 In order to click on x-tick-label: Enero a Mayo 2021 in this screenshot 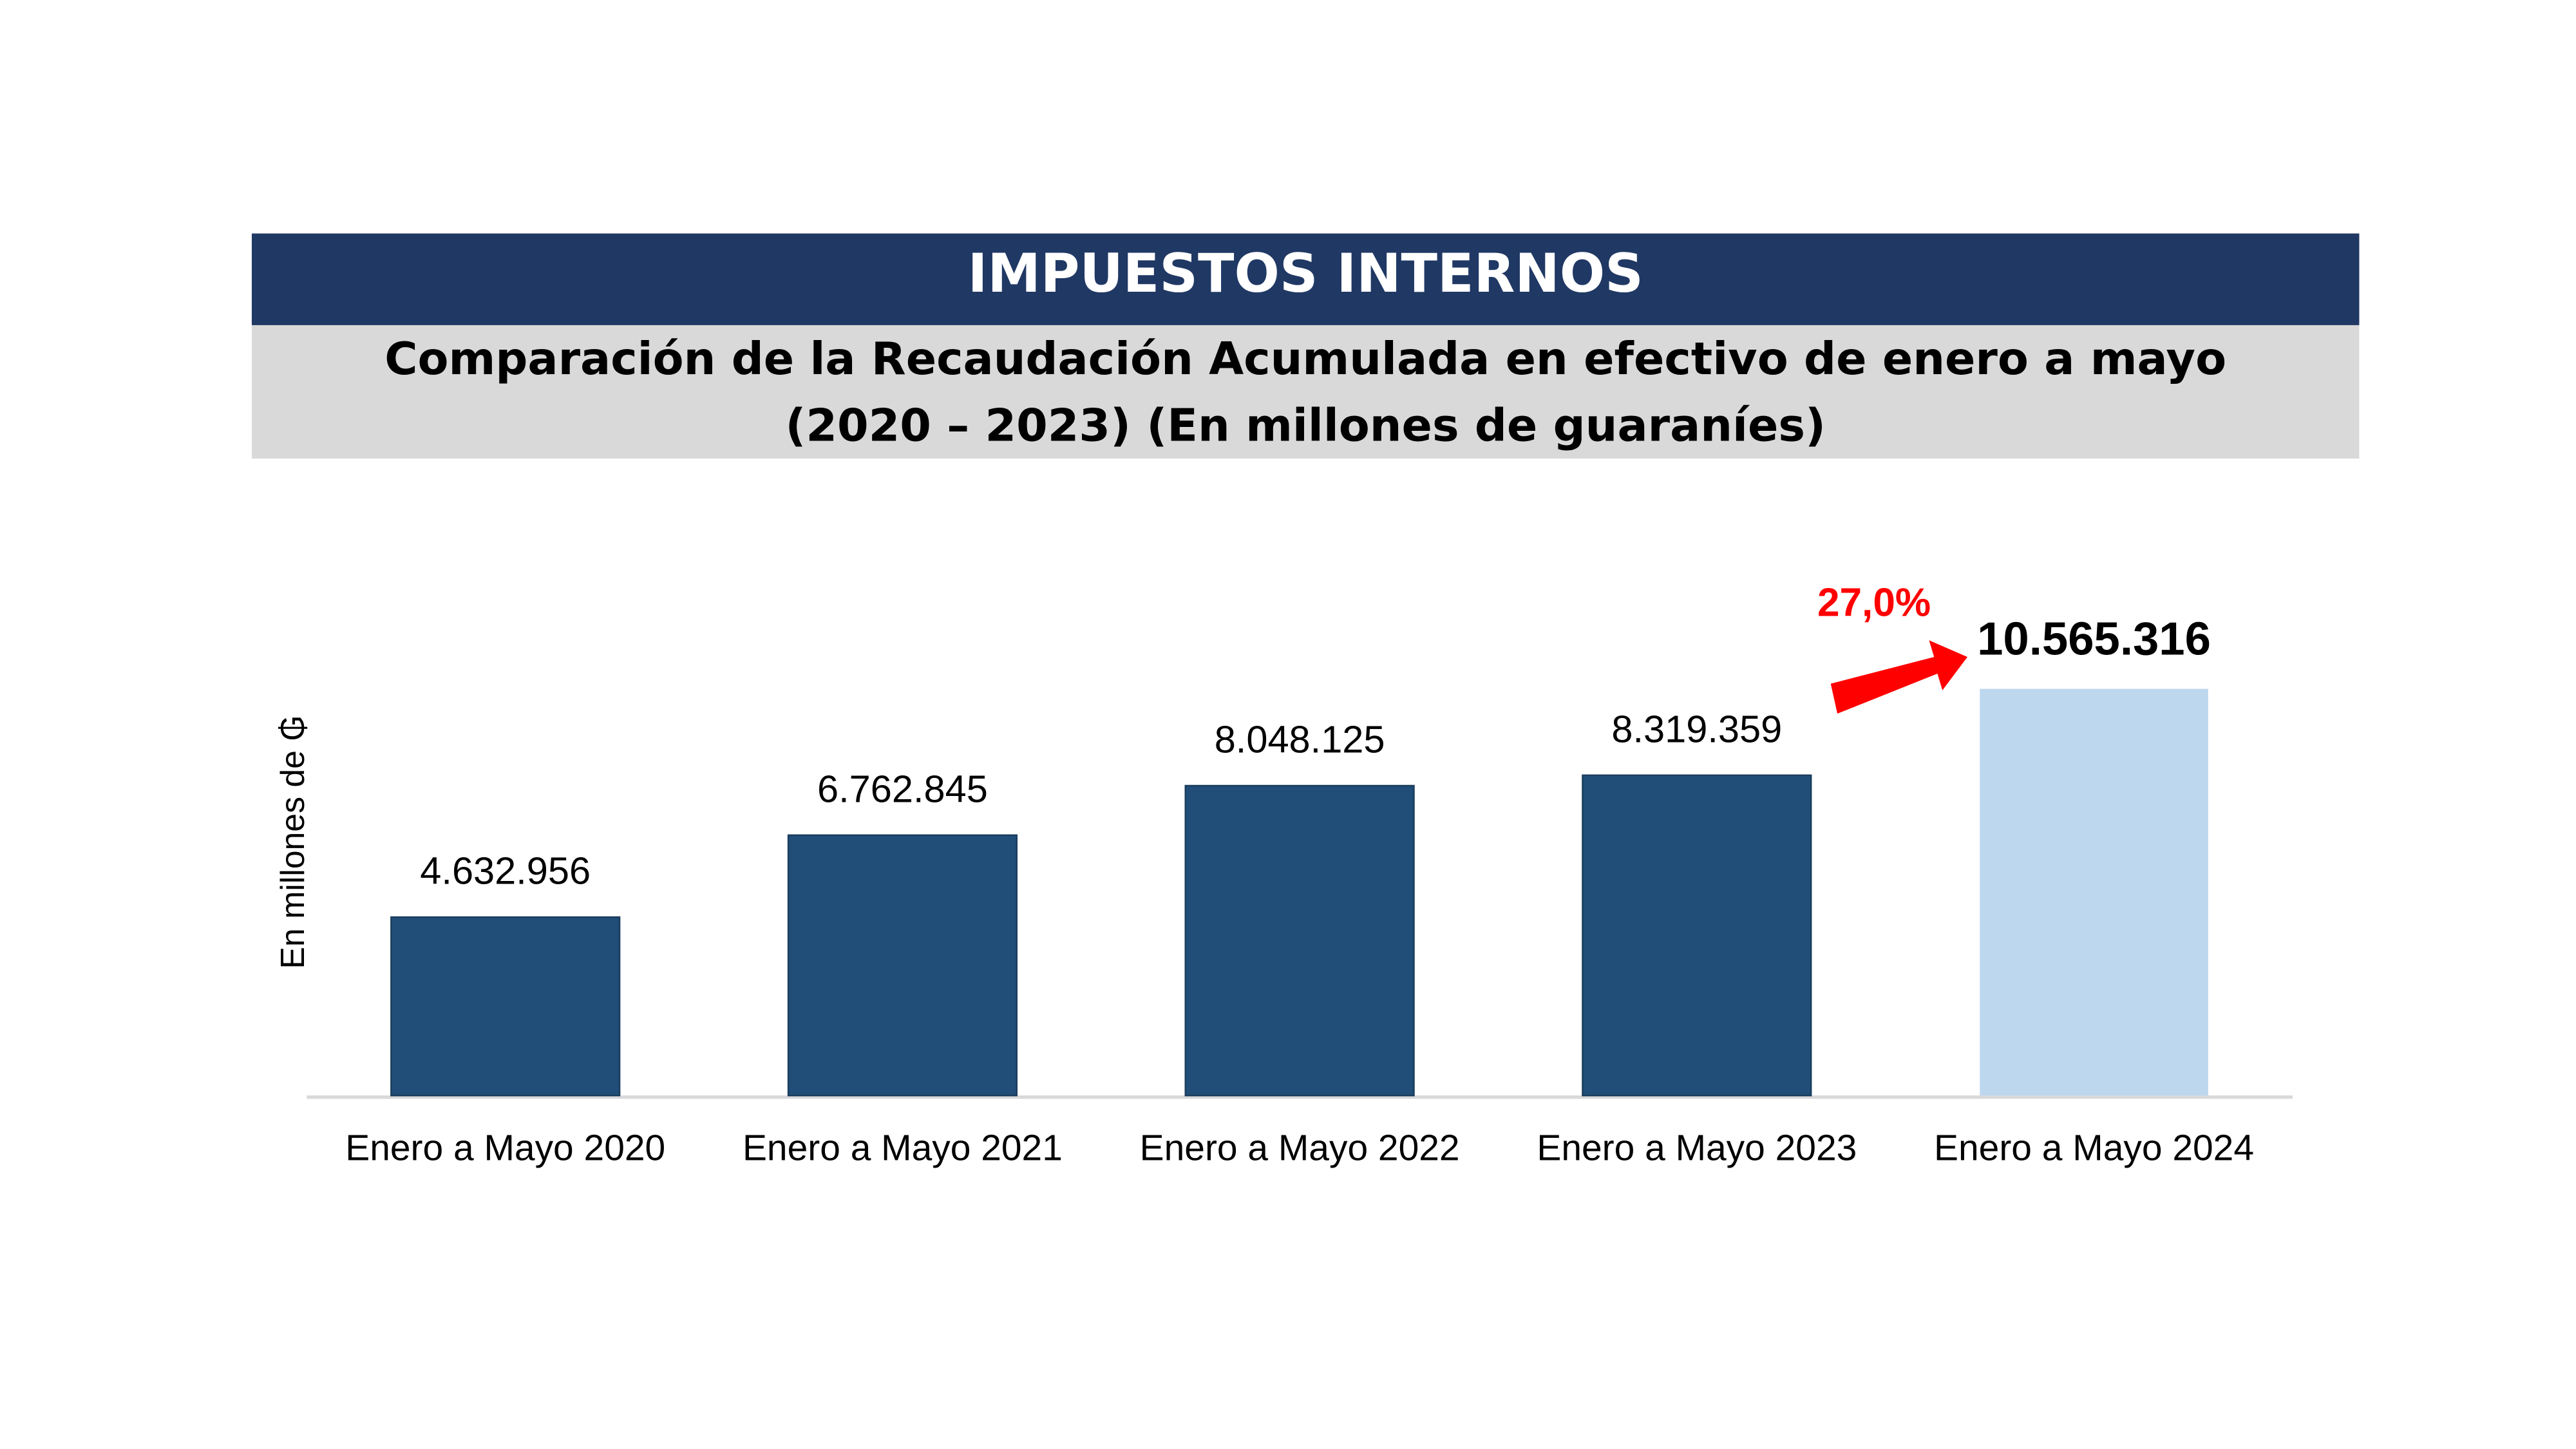, I will do `click(903, 1148)`.